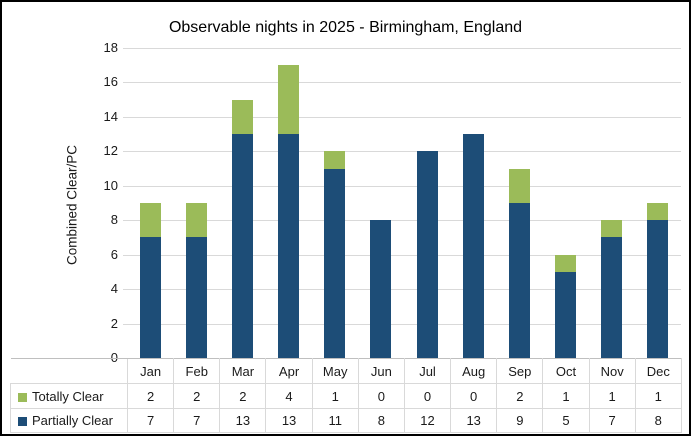  What do you see at coordinates (289, 371) in the screenshot?
I see `month-header-apr: Apr` at bounding box center [289, 371].